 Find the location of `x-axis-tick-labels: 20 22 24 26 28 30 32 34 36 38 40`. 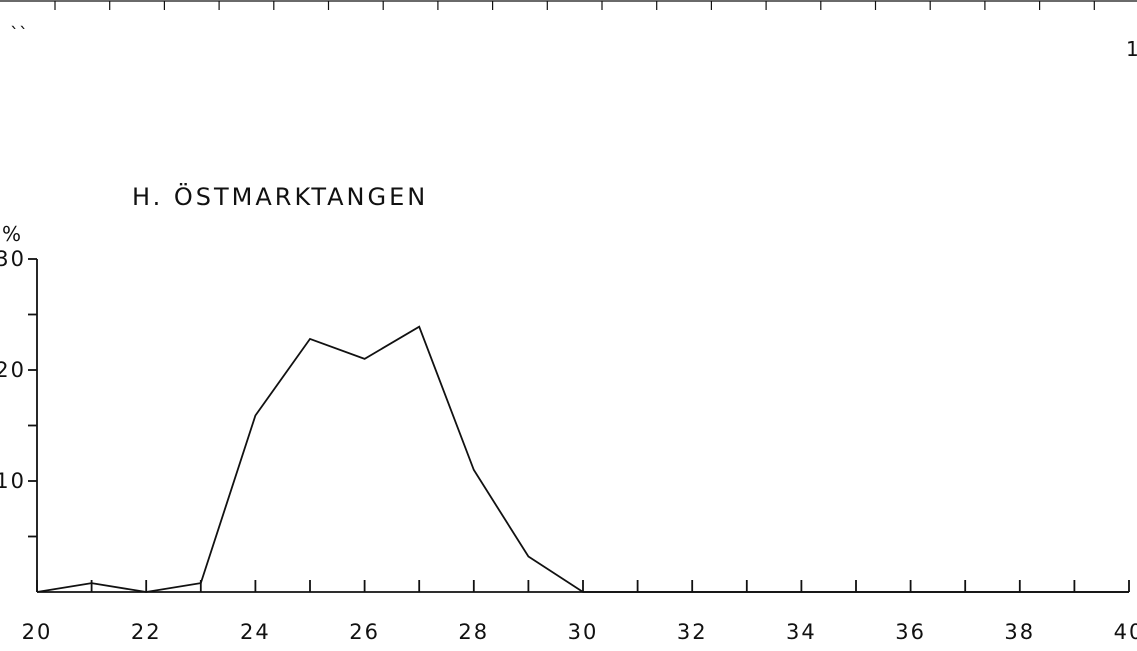

x-axis-tick-labels: 20 22 24 26 28 30 32 34 36 38 40 is located at coordinates (579, 632).